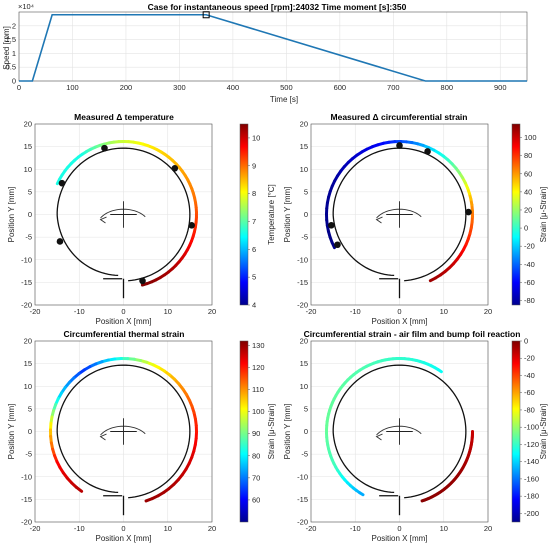 The width and height of the screenshot is (550, 543). Describe the element at coordinates (254, 249) in the screenshot. I see `temperature-colorbar-tick-label: 6` at that location.